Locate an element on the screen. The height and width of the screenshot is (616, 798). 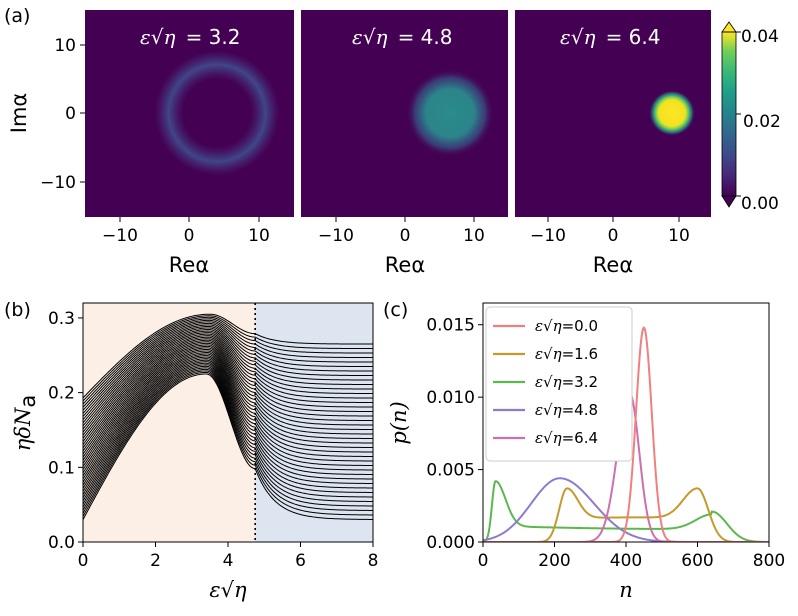
heatmap-1-title-symbol: ε√η is located at coordinates (157, 37).